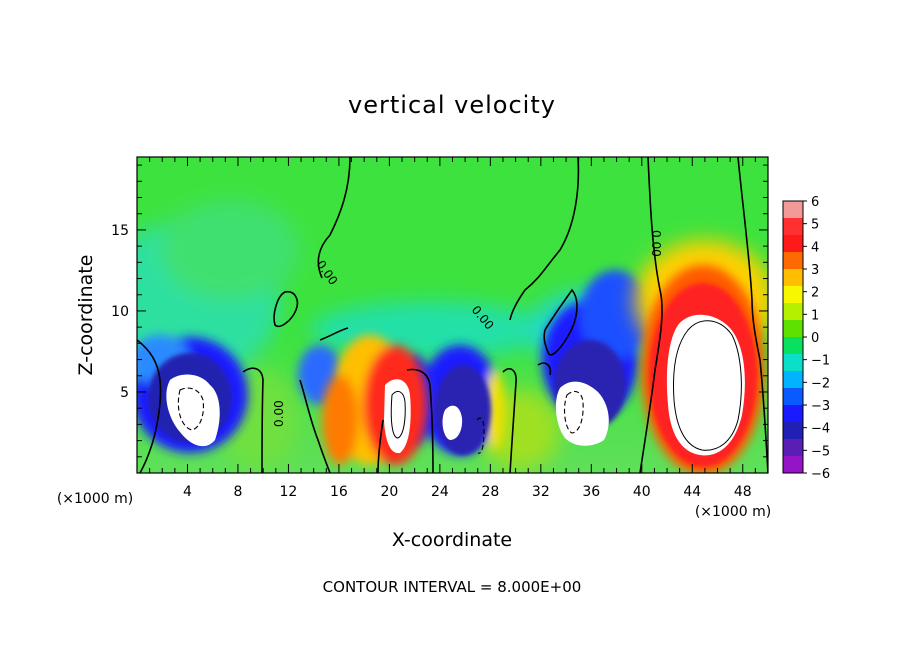  I want to click on x-tick-label: 28, so click(490, 492).